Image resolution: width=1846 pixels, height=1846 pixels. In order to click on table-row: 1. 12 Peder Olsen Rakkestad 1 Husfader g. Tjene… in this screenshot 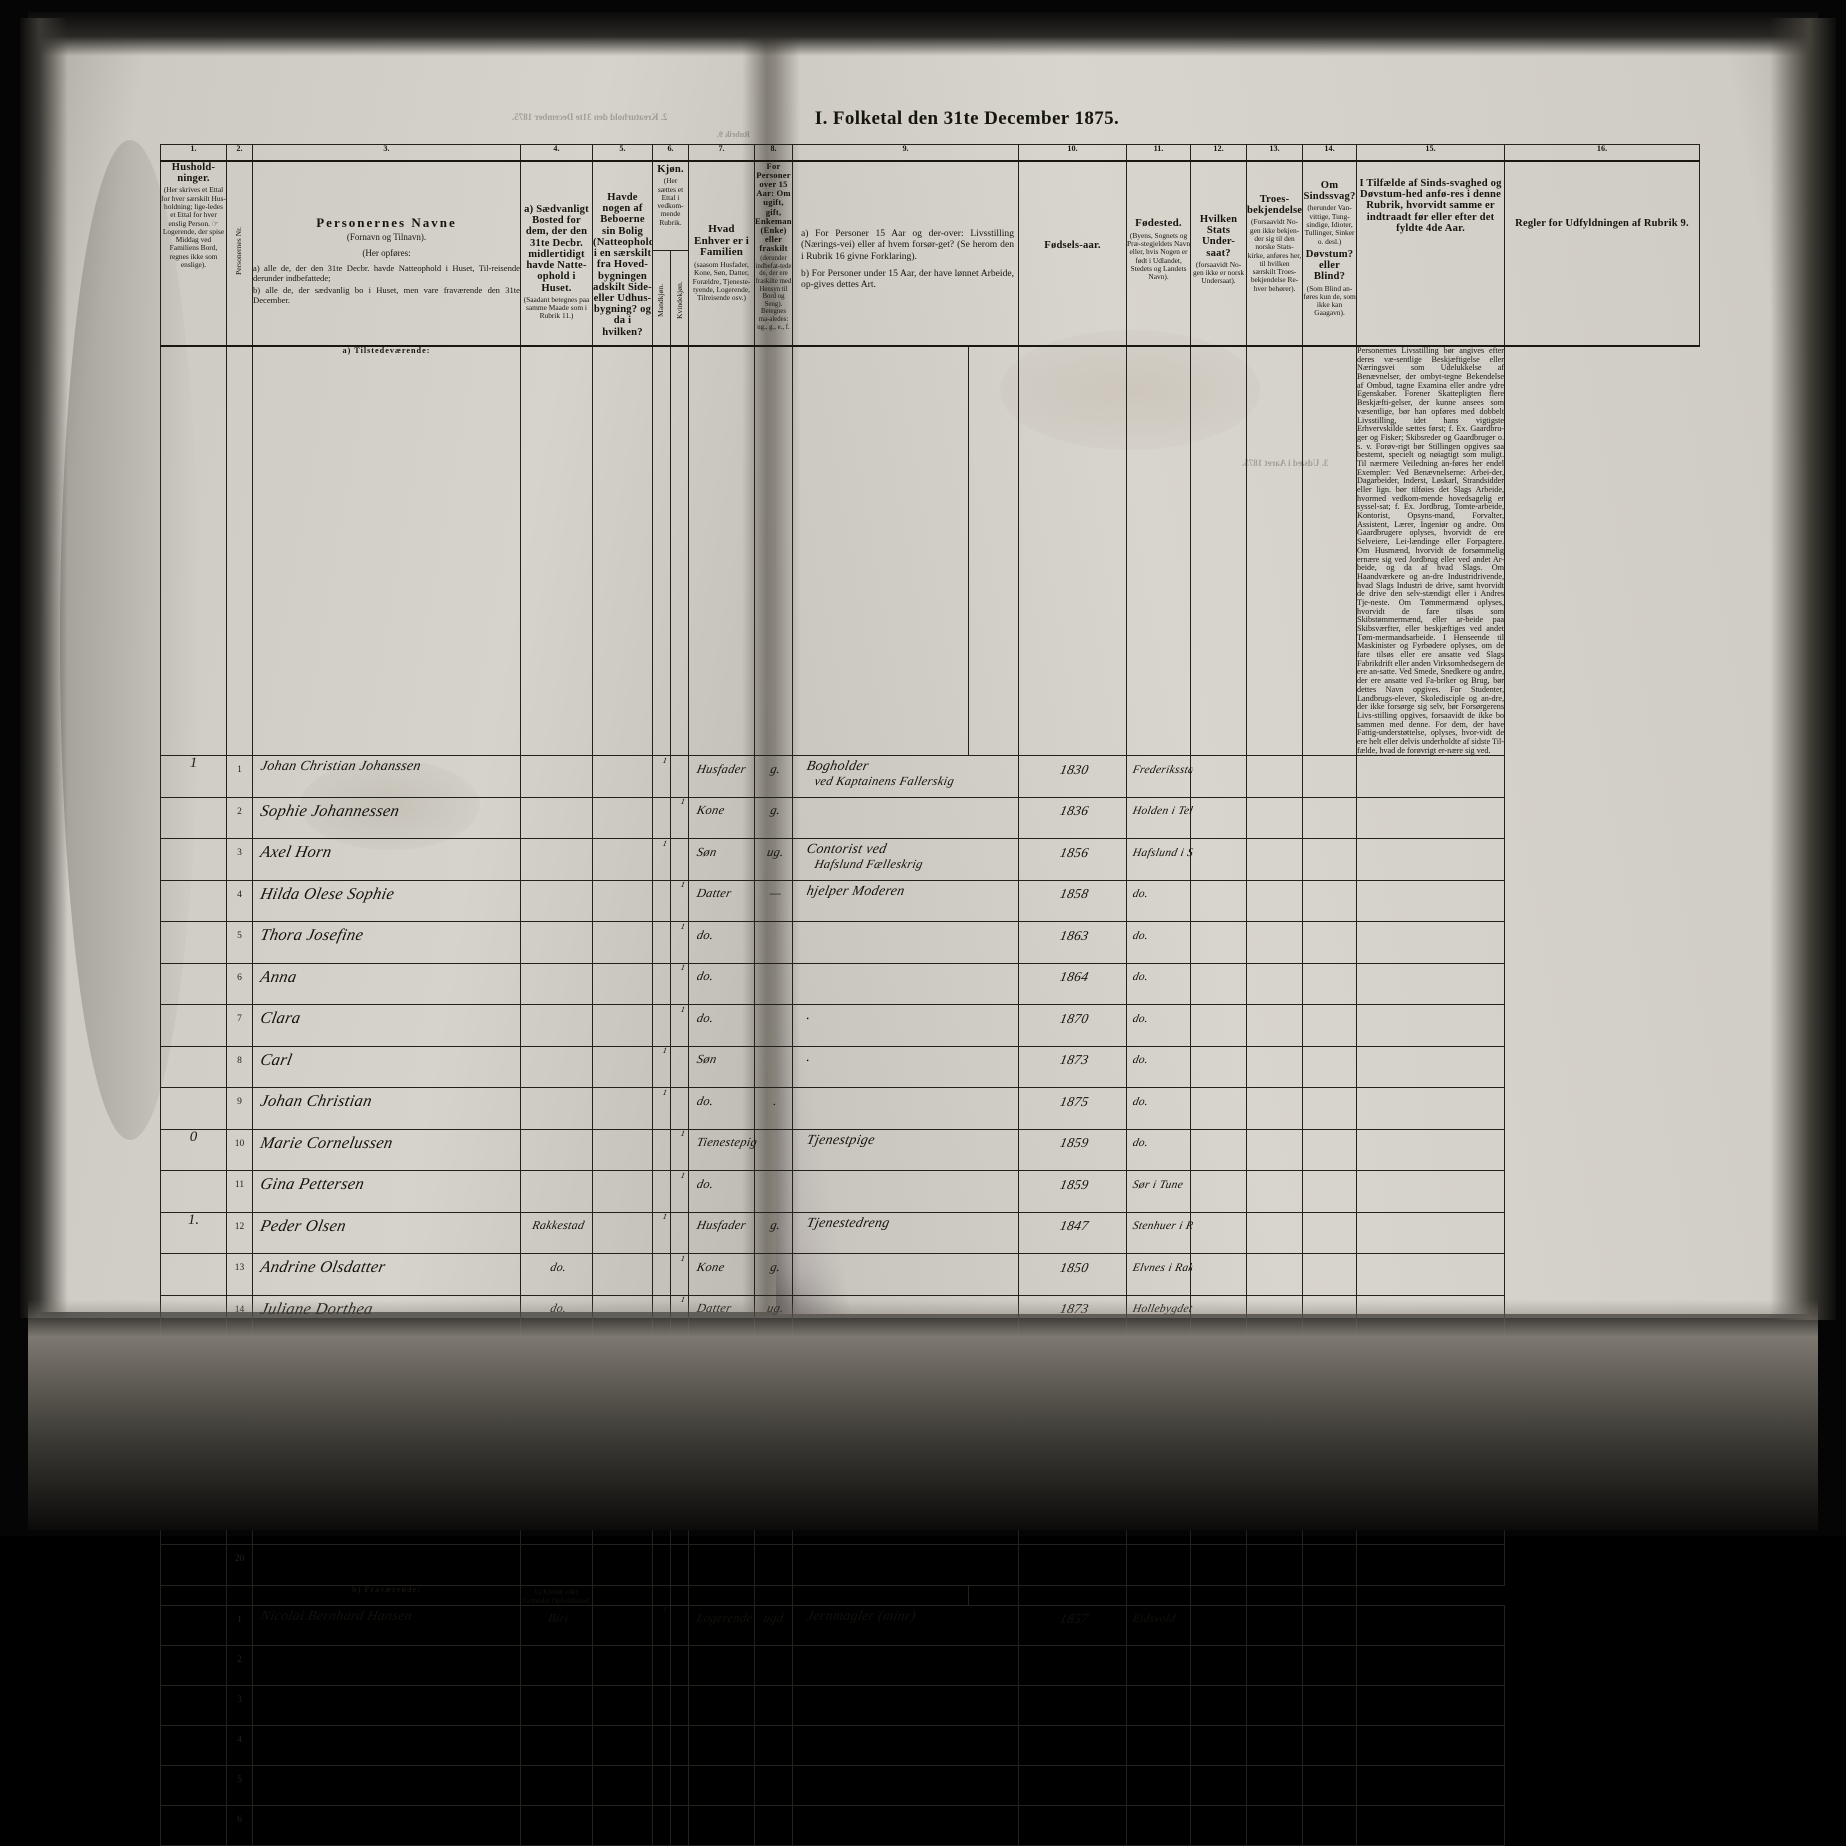, I will do `click(930, 1233)`.